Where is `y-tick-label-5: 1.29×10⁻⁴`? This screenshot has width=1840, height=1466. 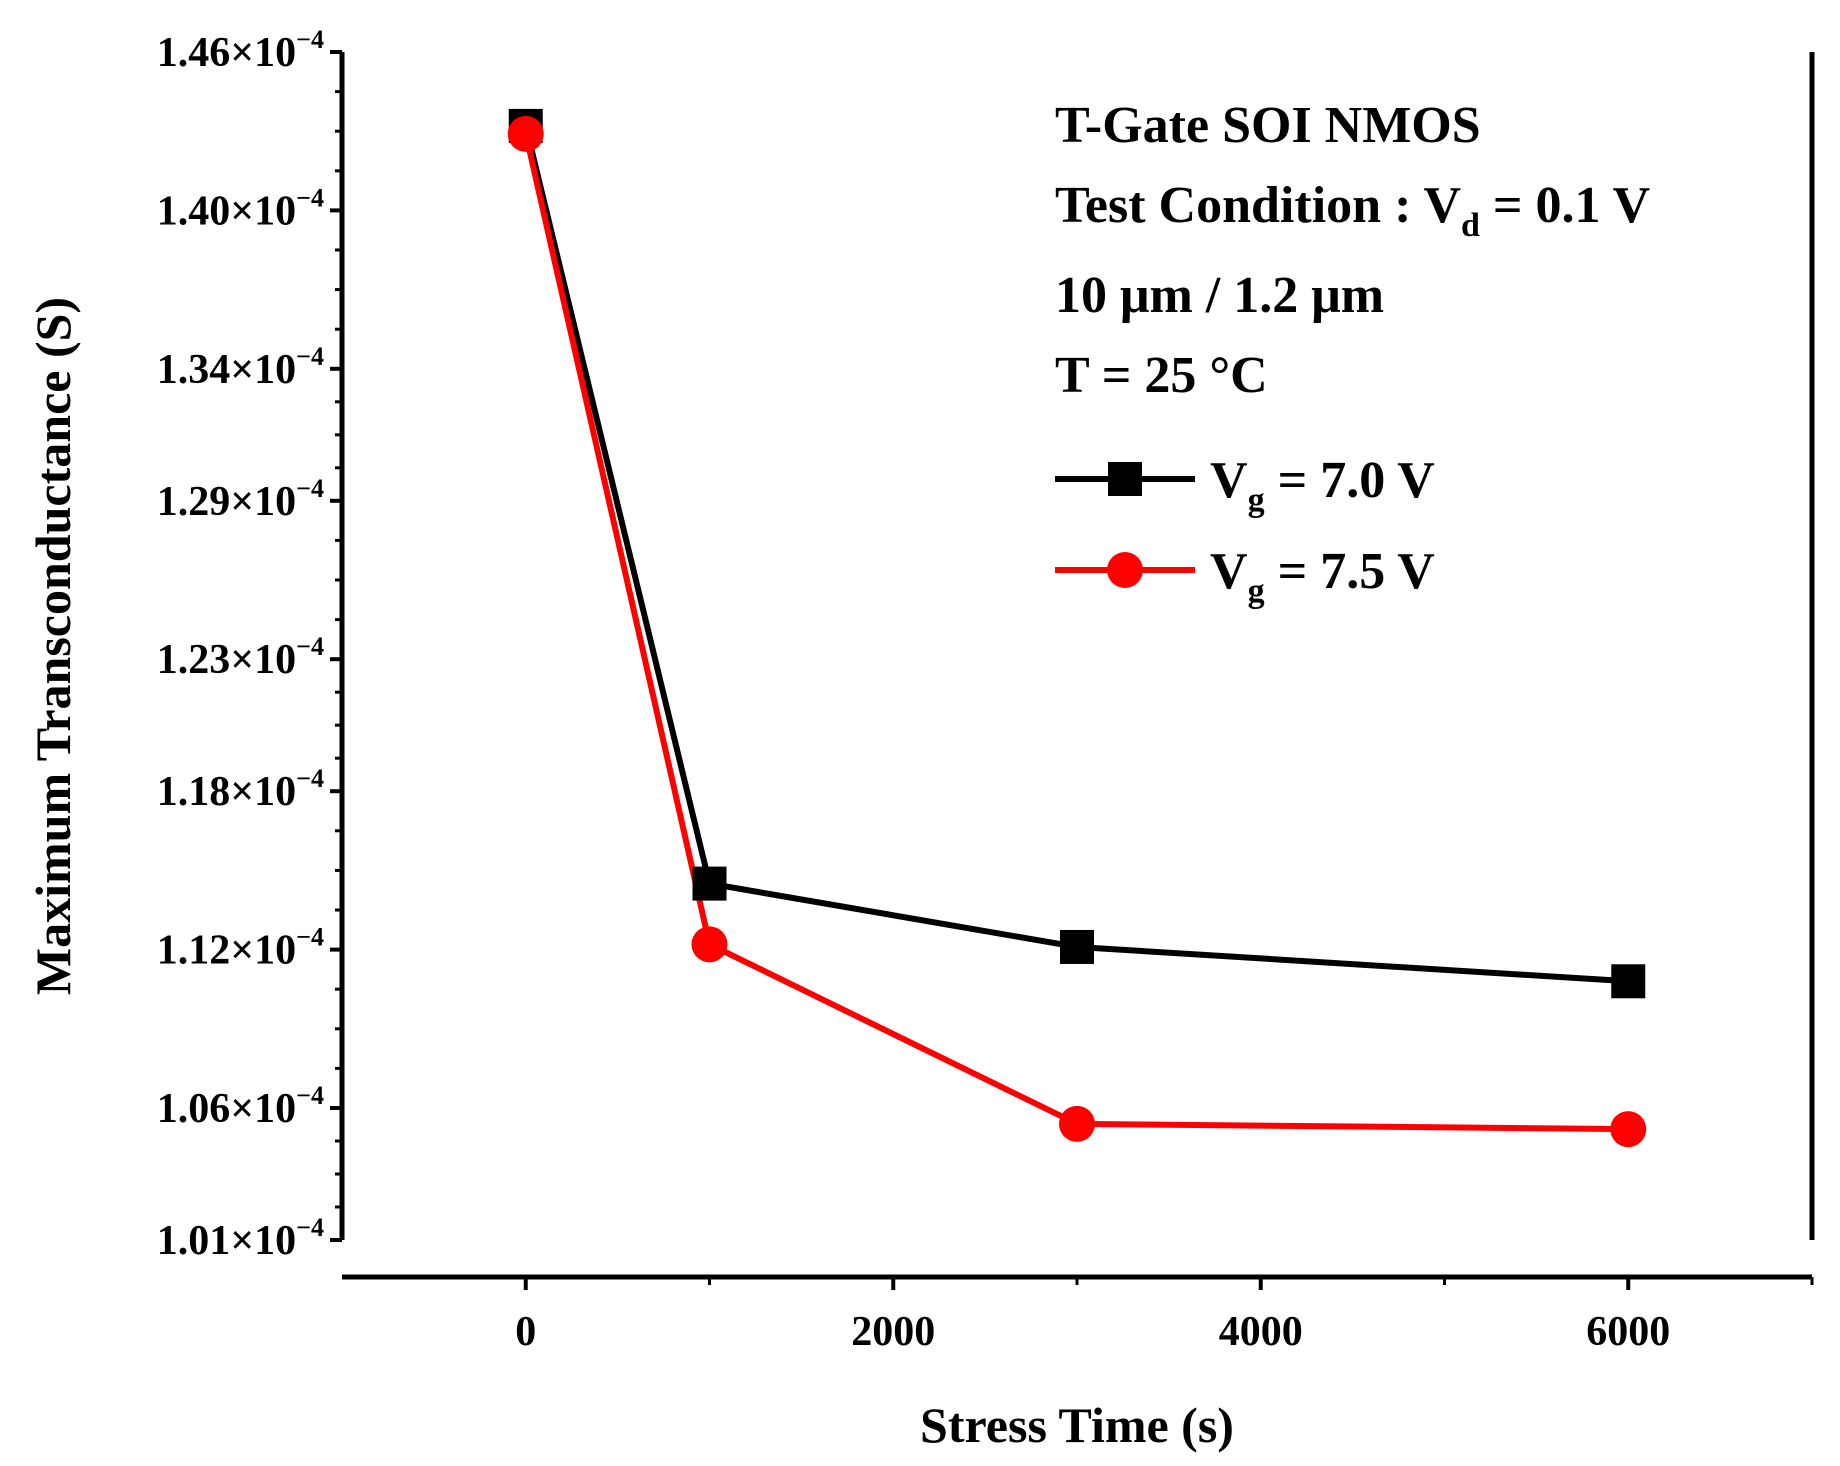
y-tick-label-5: 1.29×10⁻⁴ is located at coordinates (240, 499).